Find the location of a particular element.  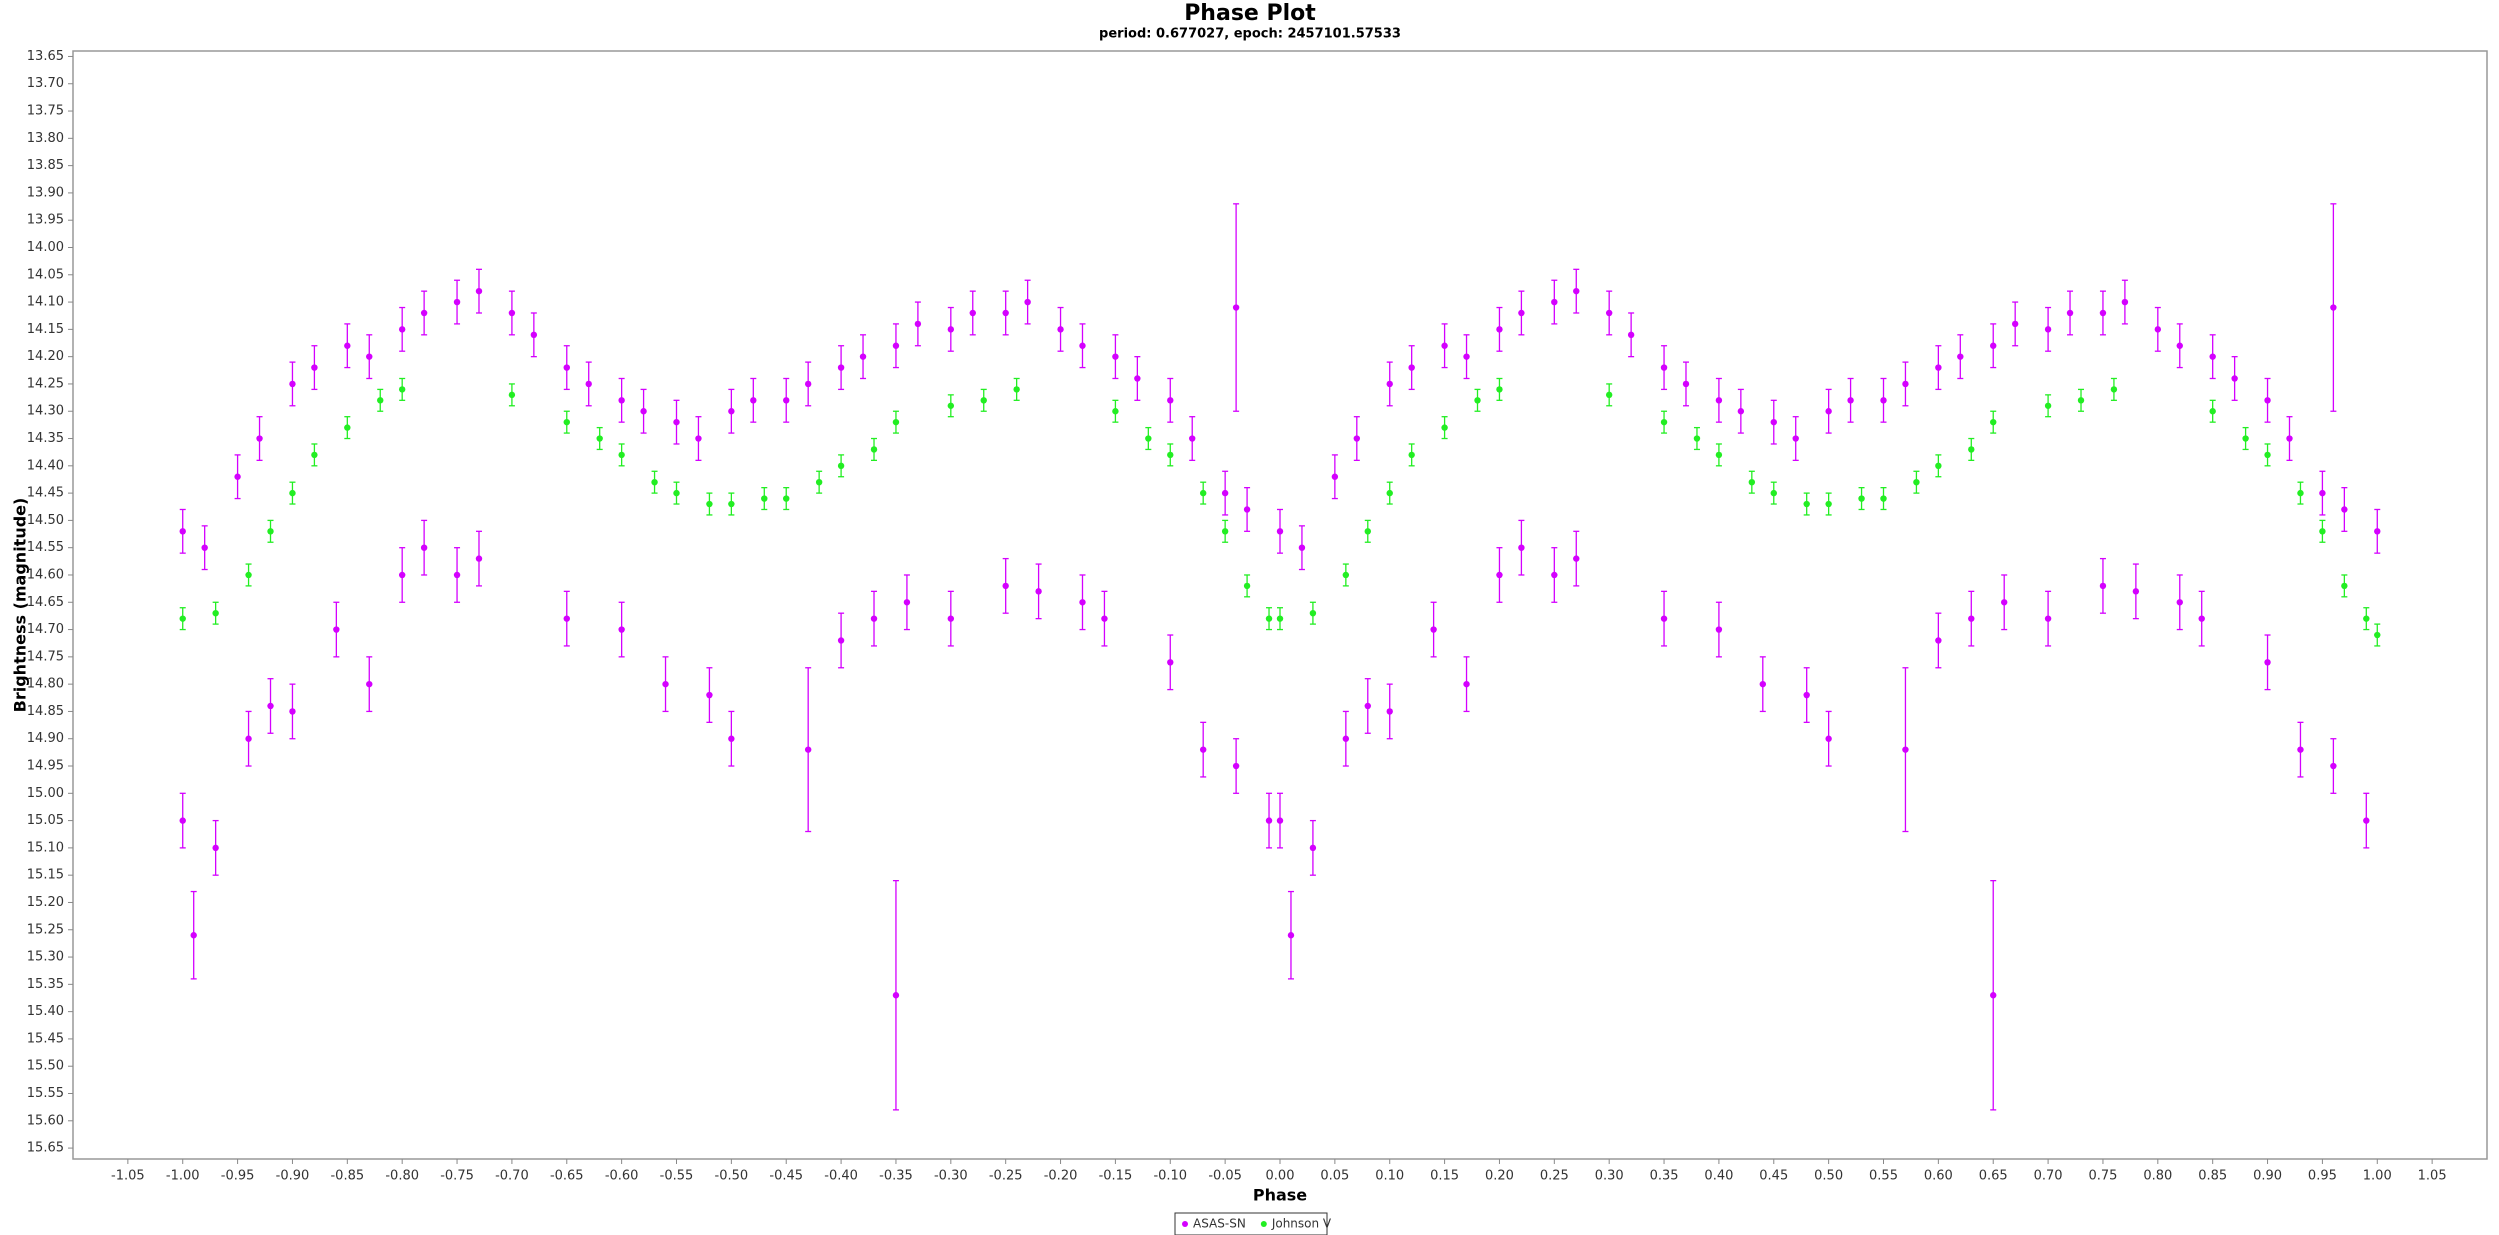

legend-marker is located at coordinates (1185, 1224).